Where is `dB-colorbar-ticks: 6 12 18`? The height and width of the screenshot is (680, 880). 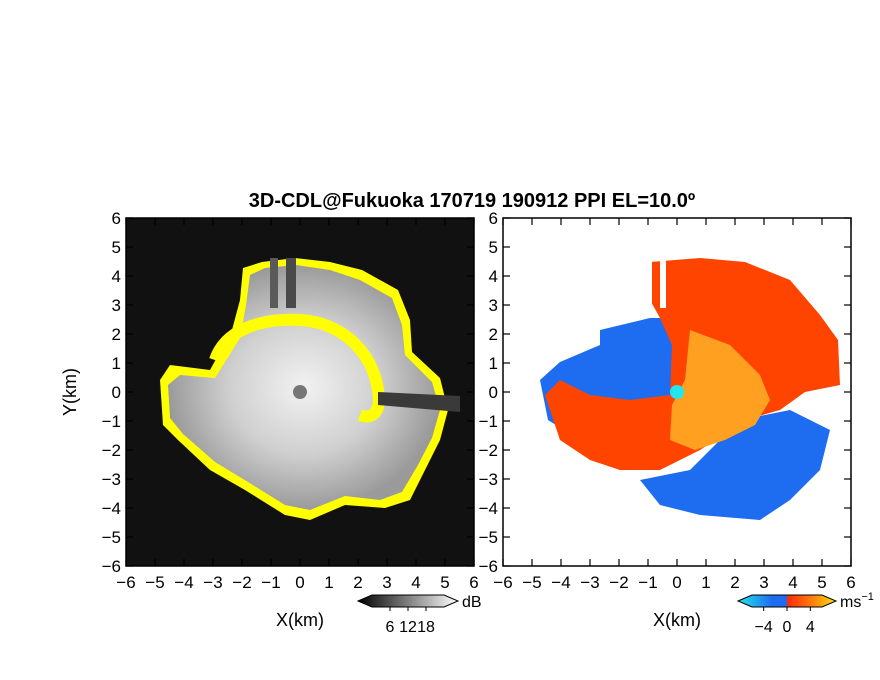 dB-colorbar-ticks: 6 12 18 is located at coordinates (410, 621).